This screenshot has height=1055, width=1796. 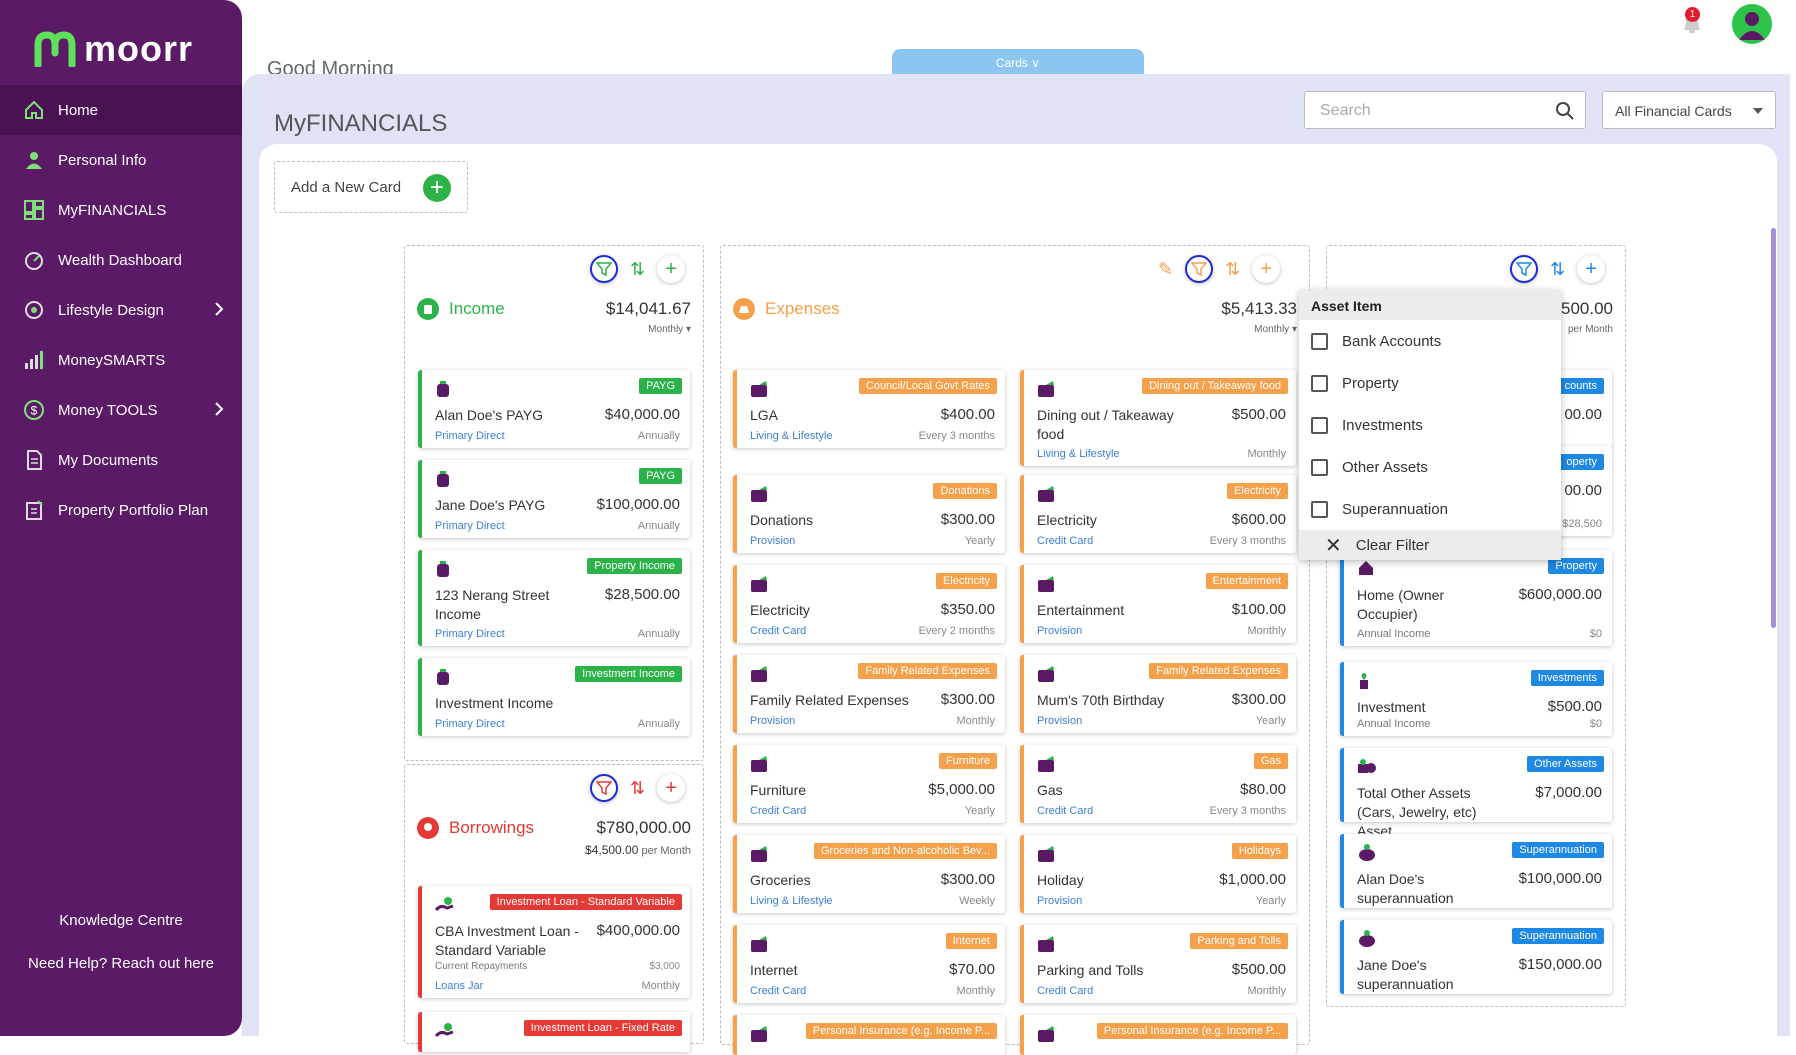 I want to click on add-income-button: +, so click(x=671, y=269).